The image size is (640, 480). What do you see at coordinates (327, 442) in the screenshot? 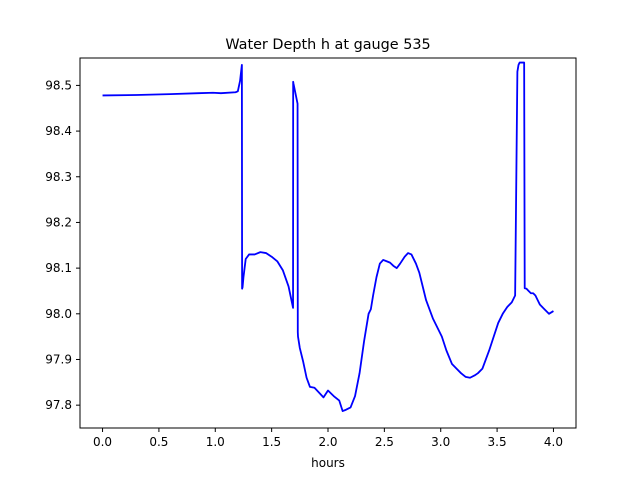
I see `x-tick-label: 2.0` at bounding box center [327, 442].